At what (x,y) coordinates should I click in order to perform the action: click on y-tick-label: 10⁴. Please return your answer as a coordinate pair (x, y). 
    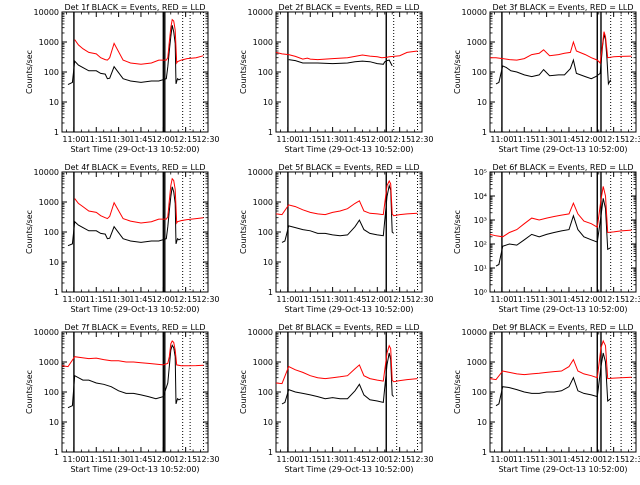
    Looking at the image, I should click on (480, 196).